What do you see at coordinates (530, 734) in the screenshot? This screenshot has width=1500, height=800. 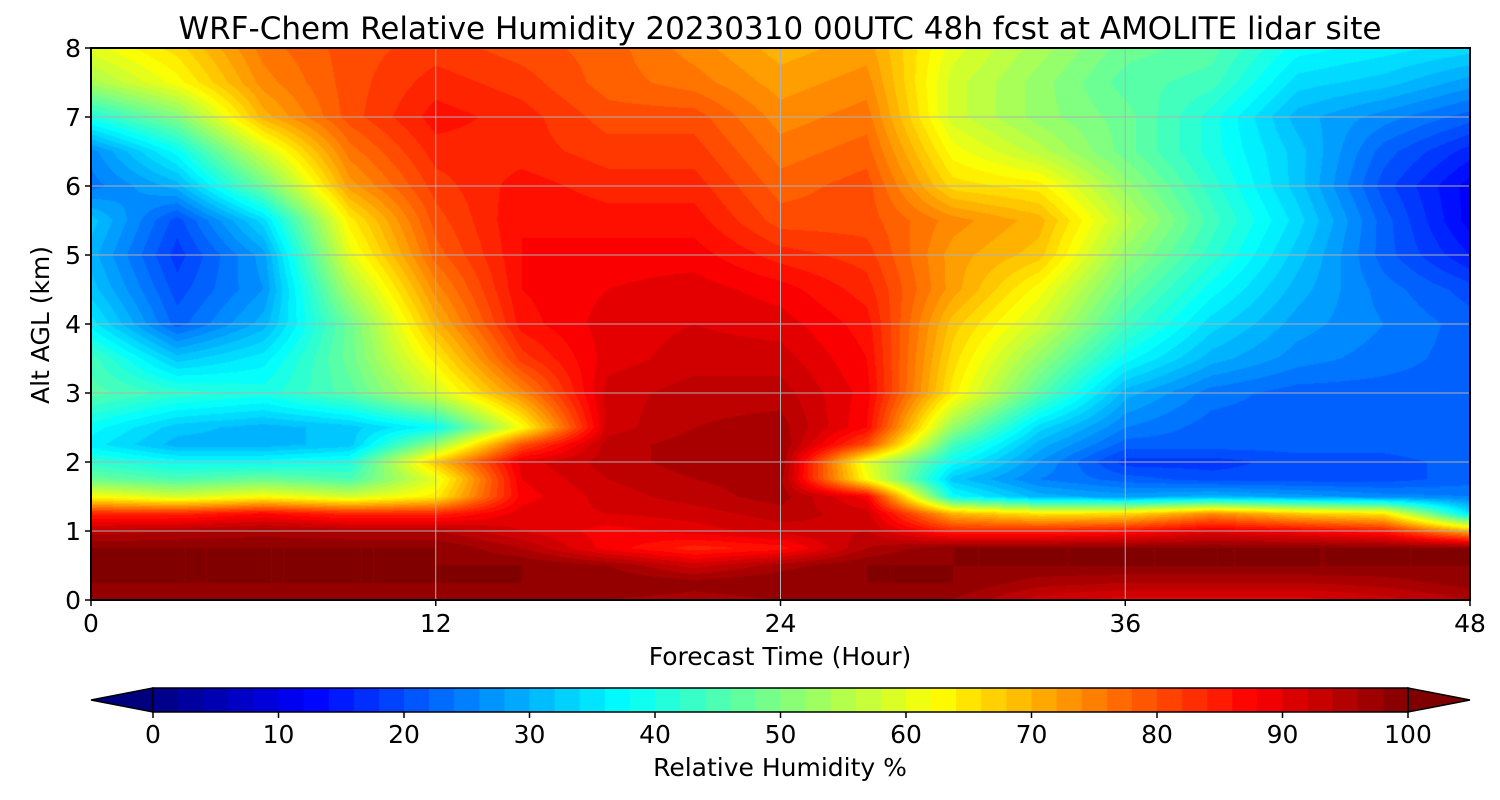 I see `colorbar-tick-label: 30` at bounding box center [530, 734].